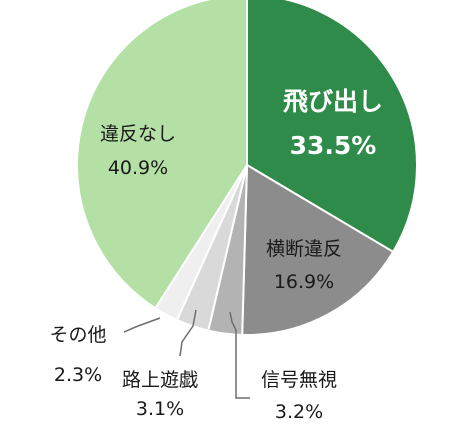  I want to click on slice-value-0: 33.5%, so click(333, 145).